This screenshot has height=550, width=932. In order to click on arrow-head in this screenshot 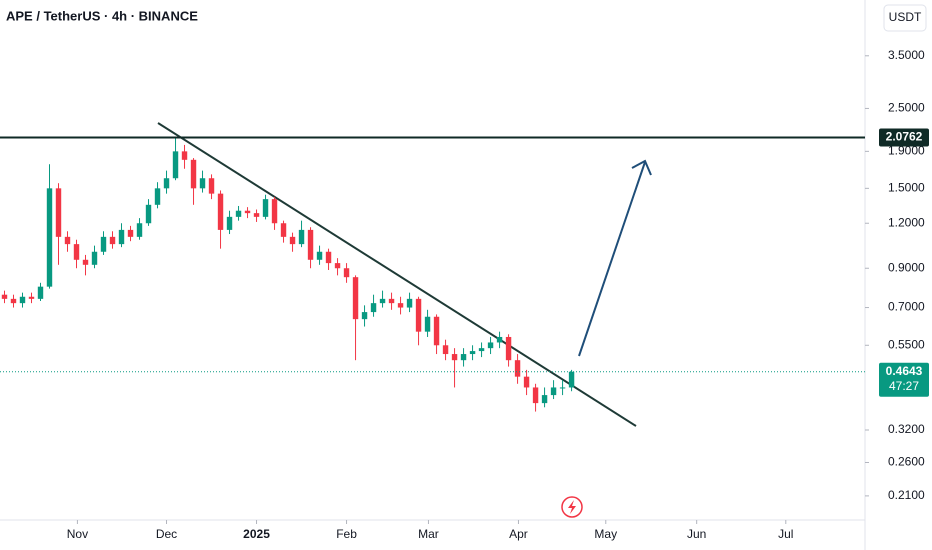, I will do `click(641, 167)`.